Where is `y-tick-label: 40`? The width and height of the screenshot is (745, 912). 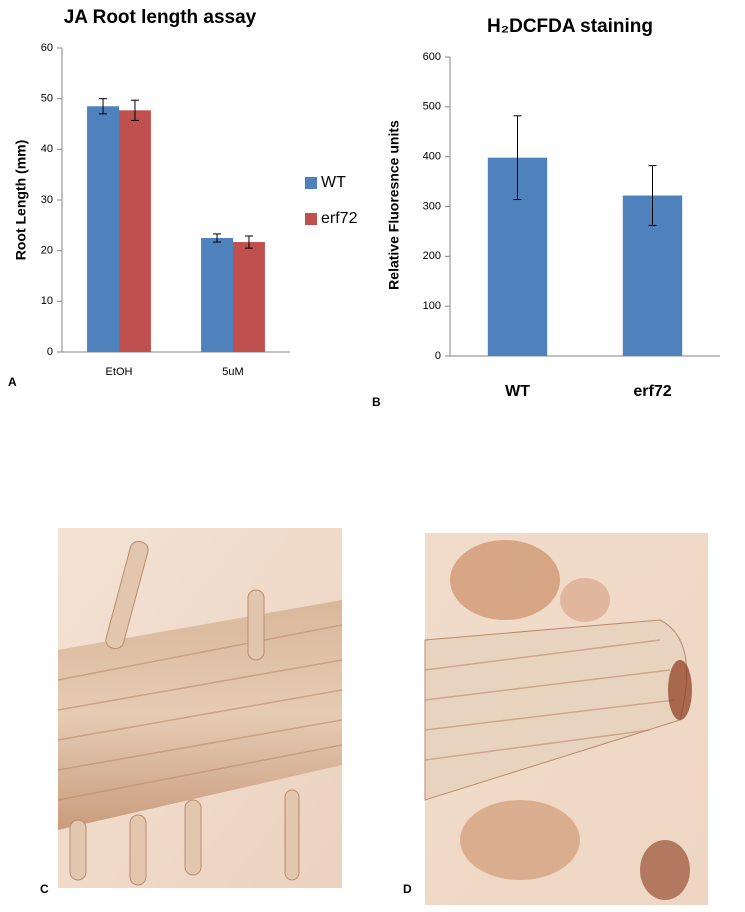
y-tick-label: 40 is located at coordinates (47, 149).